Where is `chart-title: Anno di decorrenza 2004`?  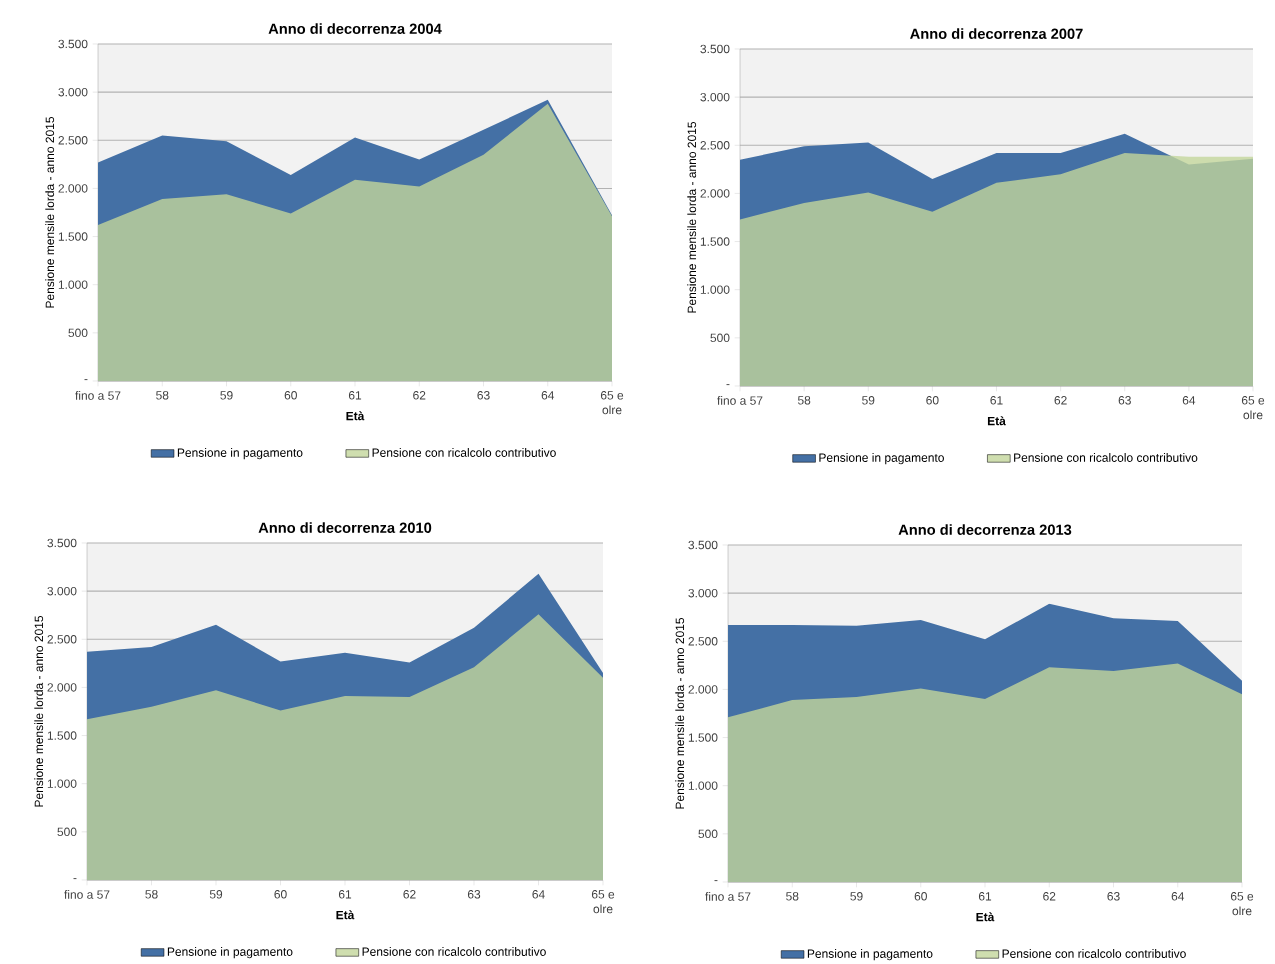
chart-title: Anno di decorrenza 2004 is located at coordinates (355, 28).